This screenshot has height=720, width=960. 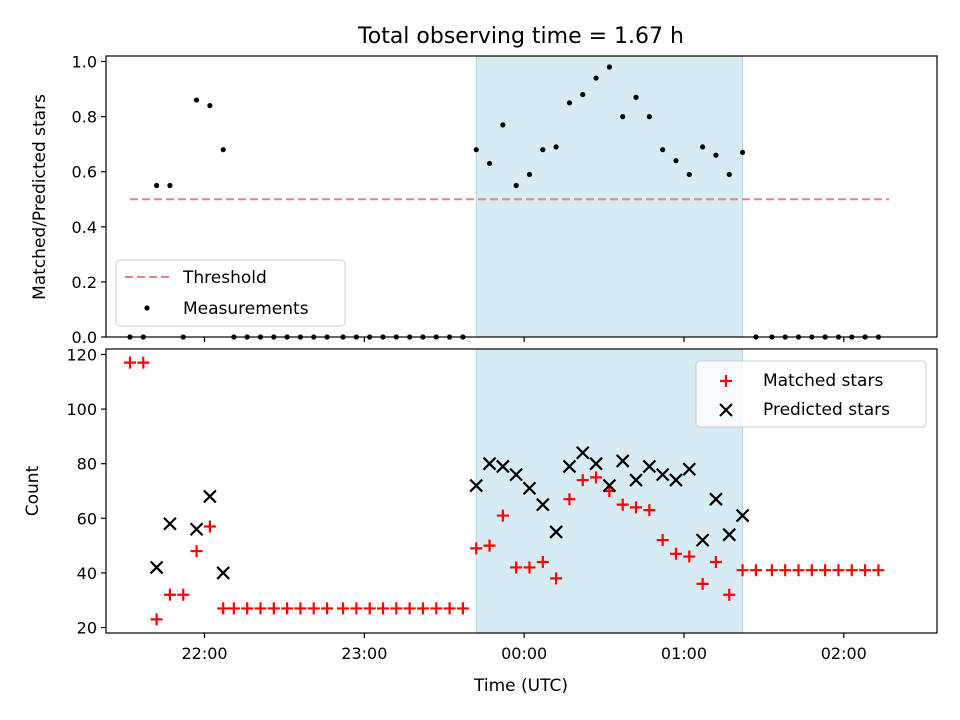 I want to click on x-tick-label: 22:00, so click(x=204, y=653).